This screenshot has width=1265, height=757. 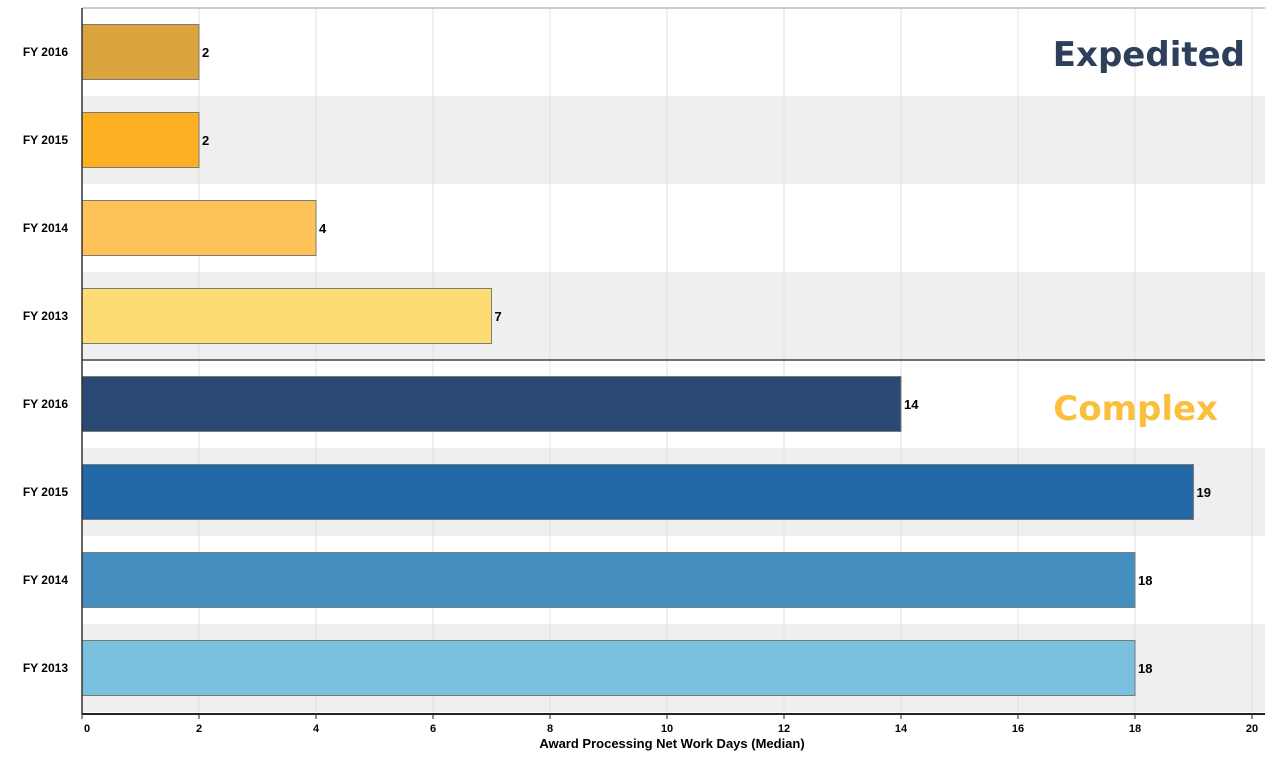 What do you see at coordinates (87, 729) in the screenshot?
I see `x-tick-label: 0` at bounding box center [87, 729].